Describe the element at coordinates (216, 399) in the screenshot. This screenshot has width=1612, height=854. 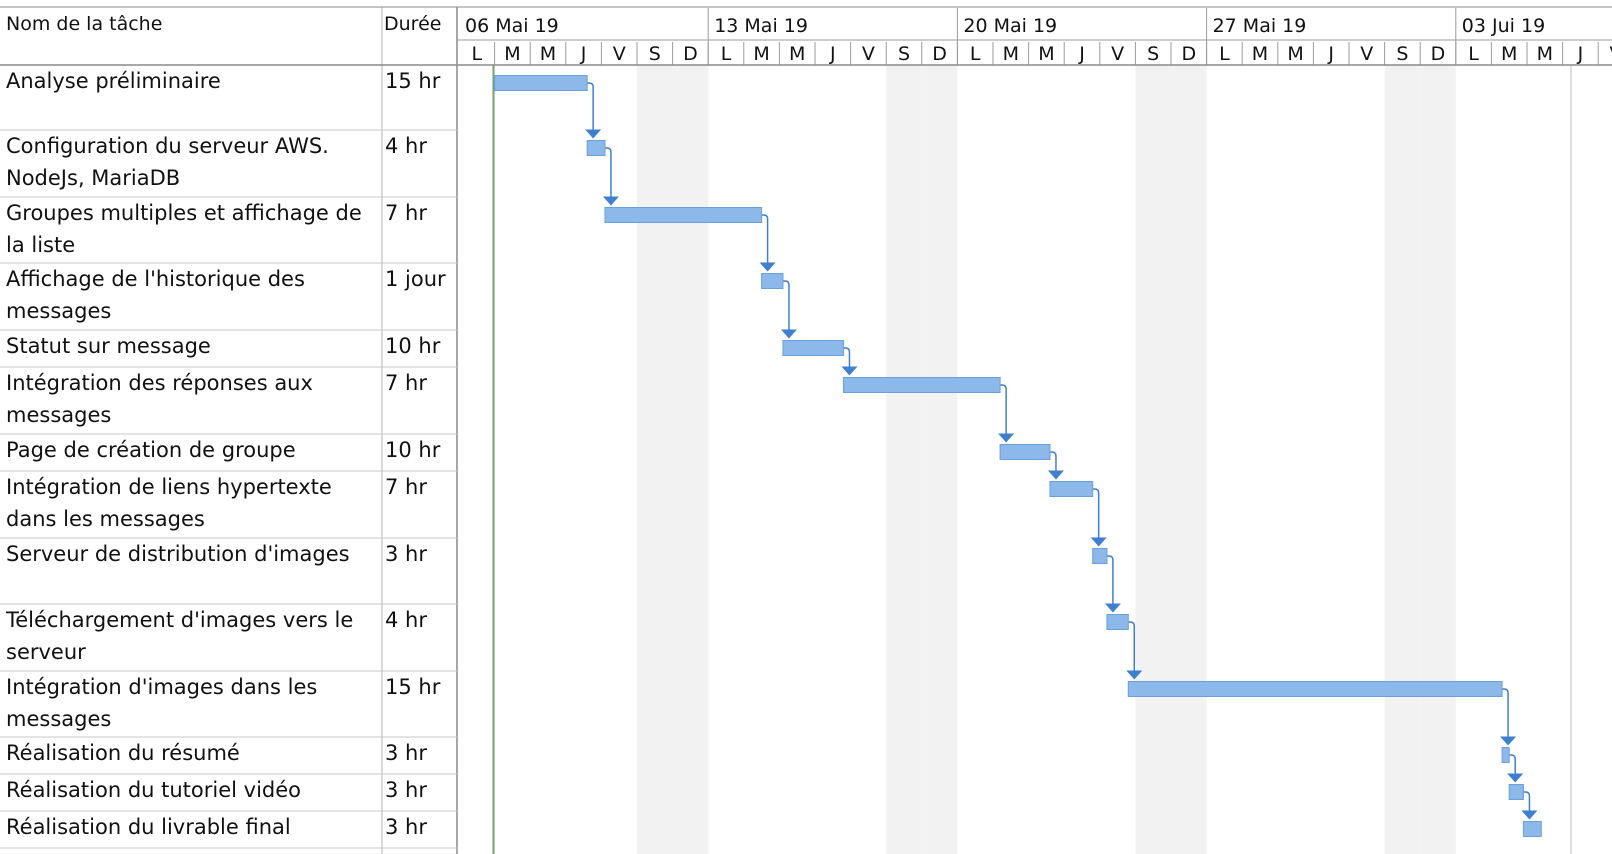
I see `task-row: Intégration des réponses aux messages 7 hr` at that location.